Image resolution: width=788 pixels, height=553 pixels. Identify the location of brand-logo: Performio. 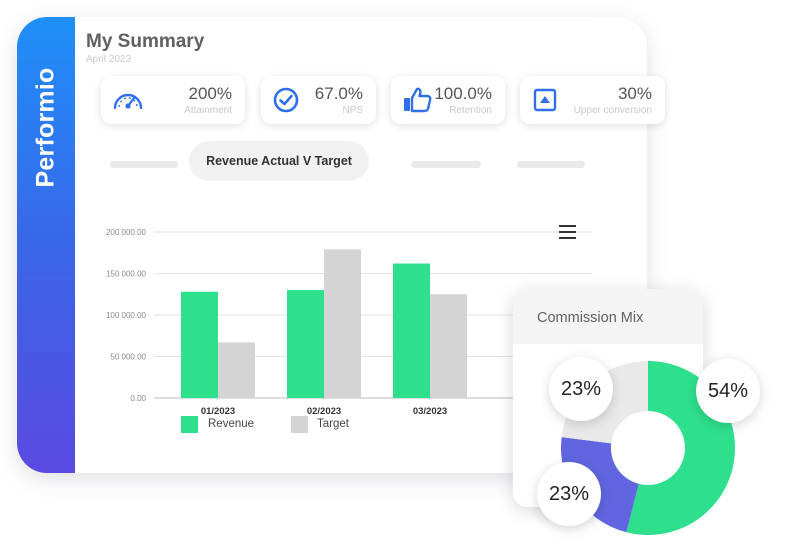
(46, 127).